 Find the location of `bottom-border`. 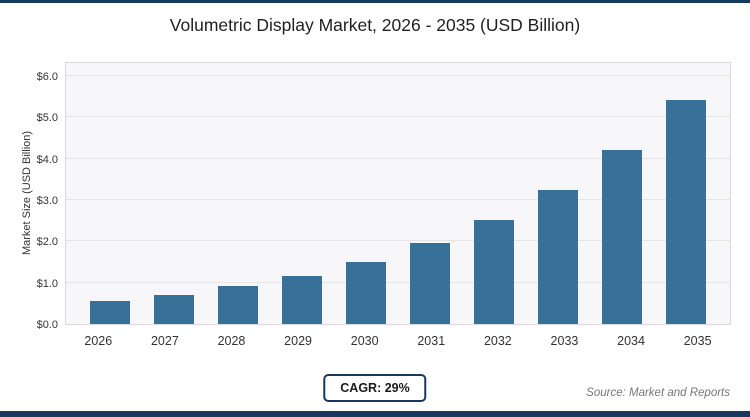

bottom-border is located at coordinates (375, 414).